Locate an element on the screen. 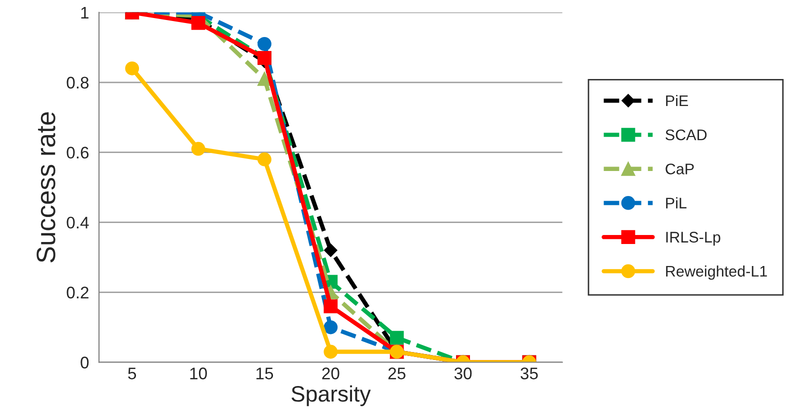 The width and height of the screenshot is (792, 414). x-tick-label: 10 is located at coordinates (198, 374).